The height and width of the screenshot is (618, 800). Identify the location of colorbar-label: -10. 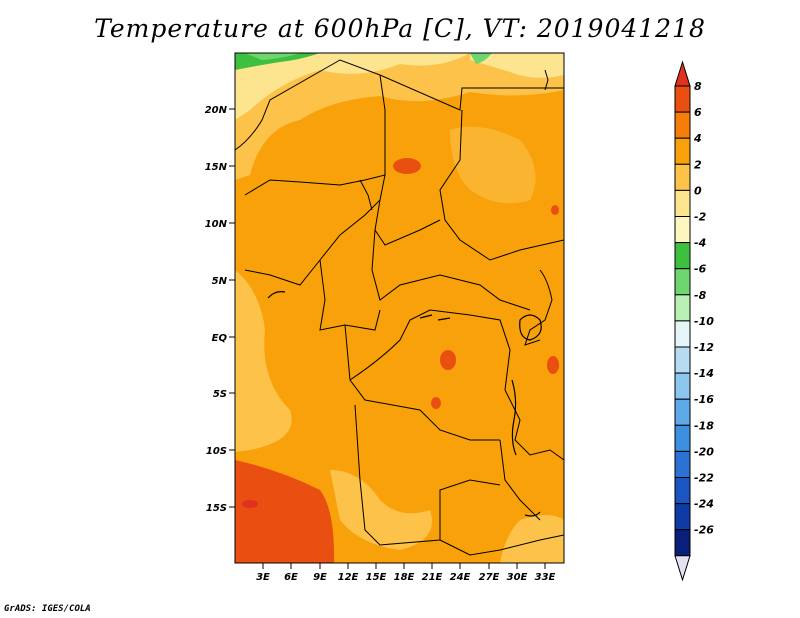
(704, 321).